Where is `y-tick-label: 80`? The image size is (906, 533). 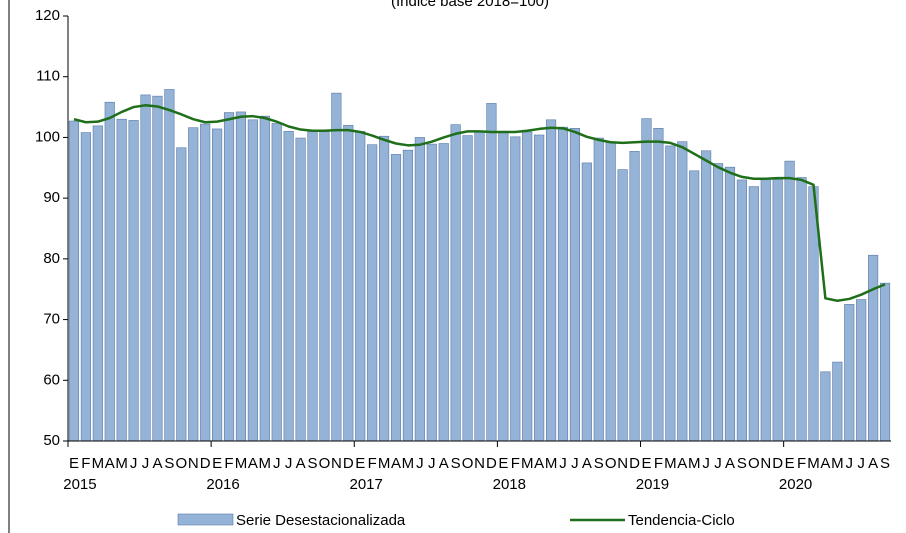
y-tick-label: 80 is located at coordinates (51, 258).